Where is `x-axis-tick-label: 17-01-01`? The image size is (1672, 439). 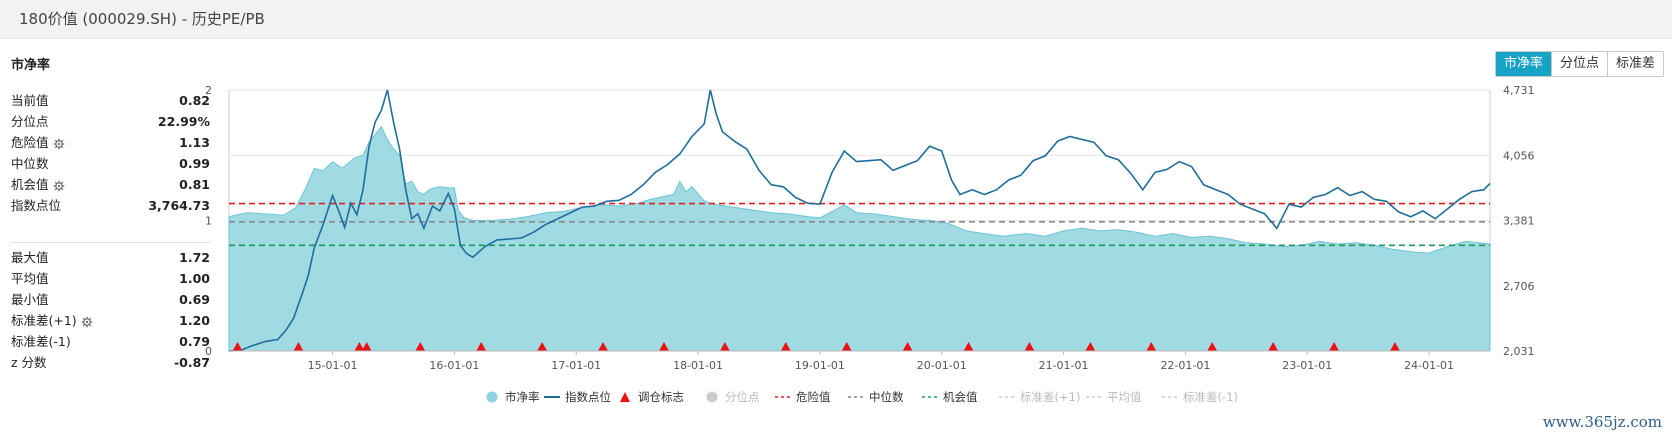 x-axis-tick-label: 17-01-01 is located at coordinates (576, 365).